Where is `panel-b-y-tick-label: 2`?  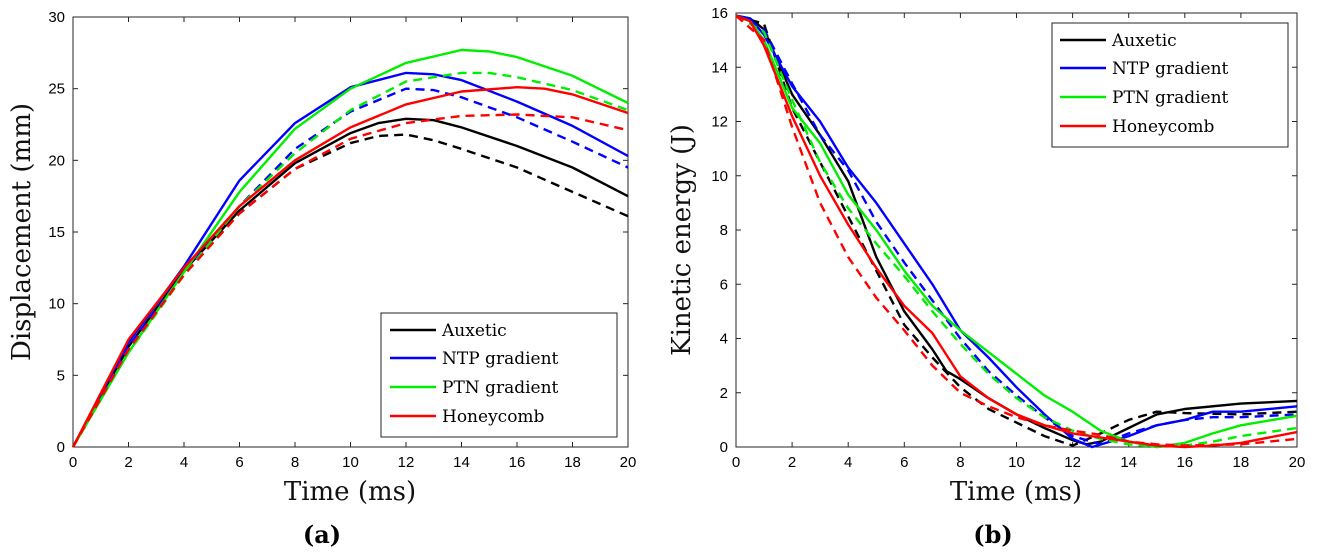 panel-b-y-tick-label: 2 is located at coordinates (724, 393).